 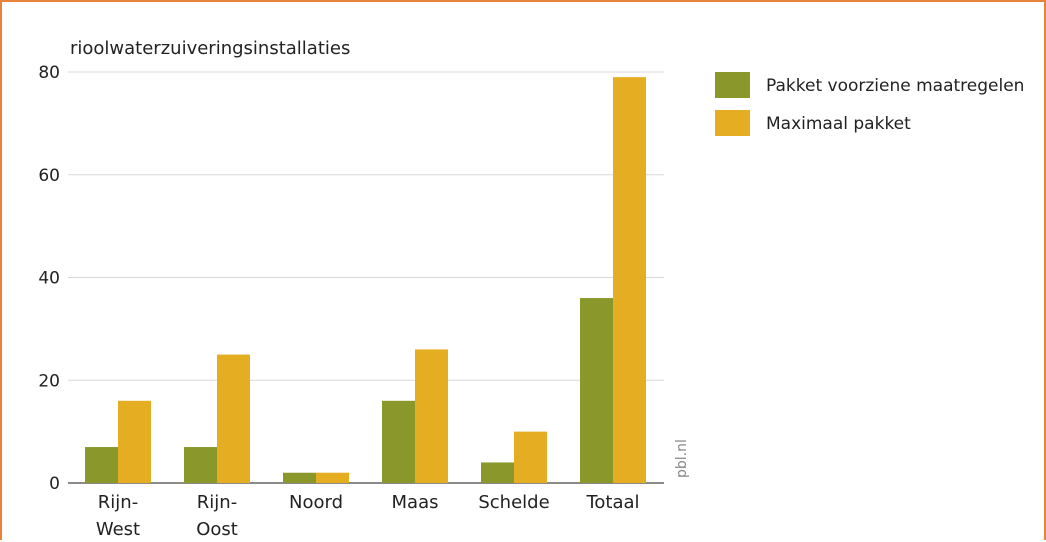 I want to click on y-tick-label: 80, so click(x=49, y=73).